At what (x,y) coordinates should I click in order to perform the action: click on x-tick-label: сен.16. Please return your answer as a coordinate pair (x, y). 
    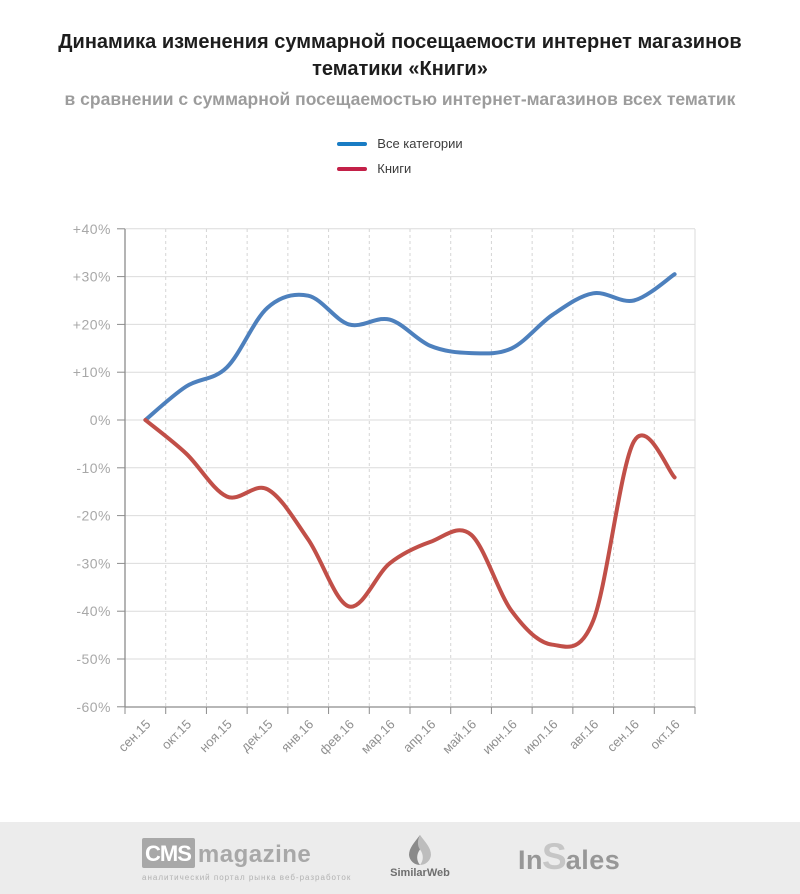
    Looking at the image, I should click on (623, 736).